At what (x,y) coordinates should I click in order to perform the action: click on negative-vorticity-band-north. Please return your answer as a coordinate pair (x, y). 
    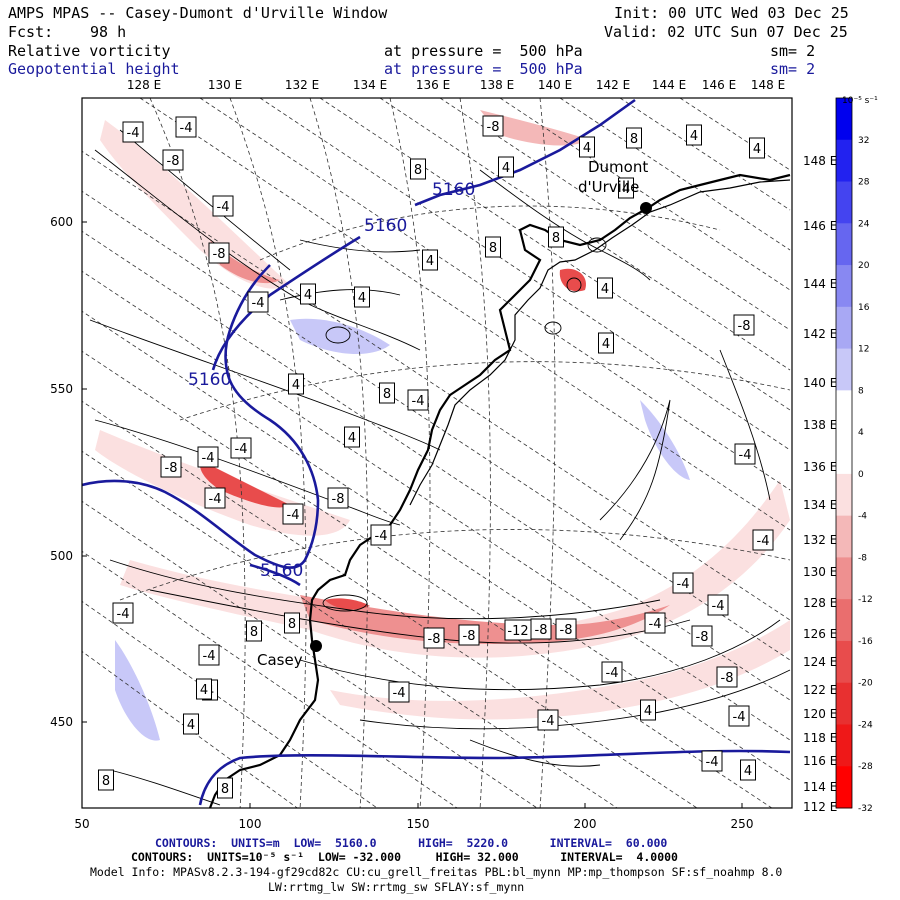
    Looking at the image, I should click on (195, 204).